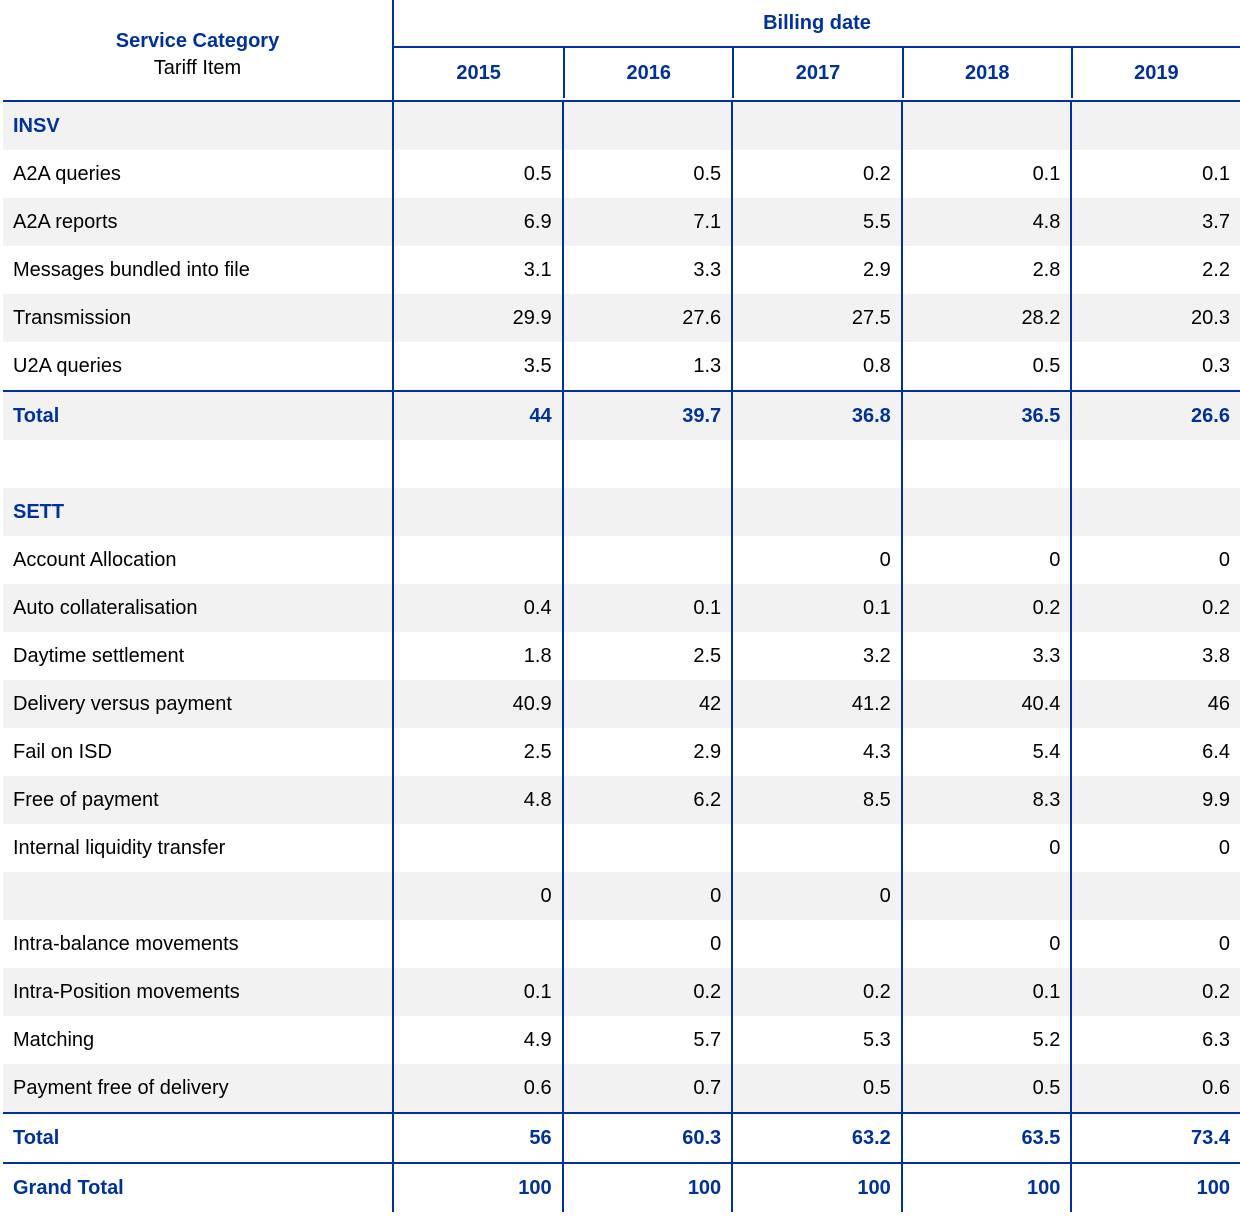 The height and width of the screenshot is (1224, 1240). Describe the element at coordinates (197, 68) in the screenshot. I see `tariff-item-heading: Tariff Item` at that location.